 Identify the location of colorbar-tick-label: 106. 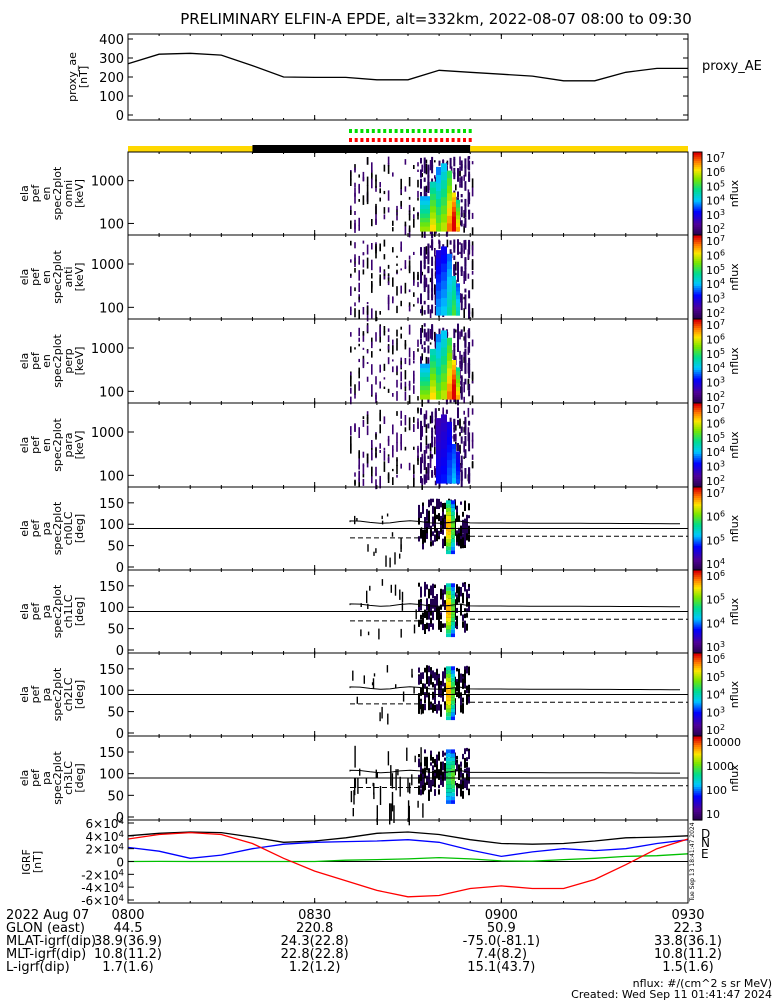
(715, 339).